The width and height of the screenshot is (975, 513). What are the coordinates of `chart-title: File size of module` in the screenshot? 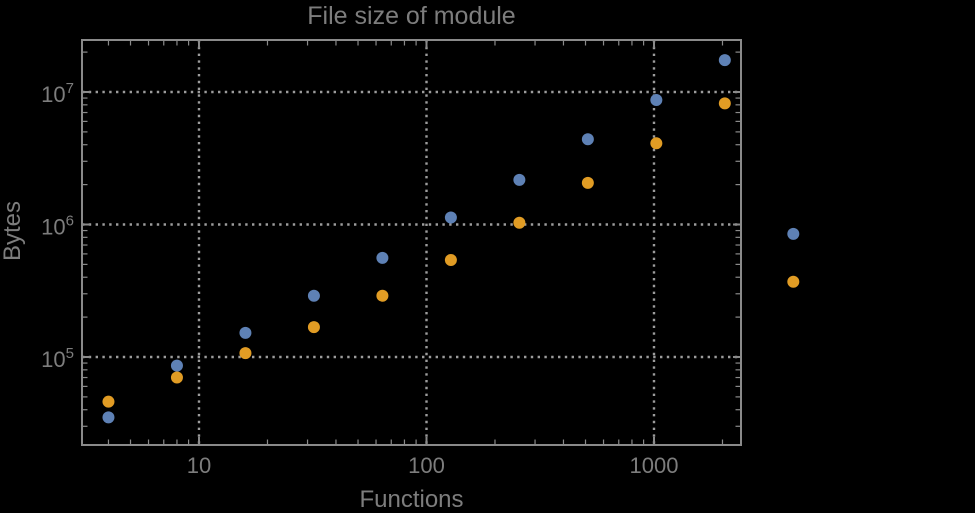 It's located at (411, 16).